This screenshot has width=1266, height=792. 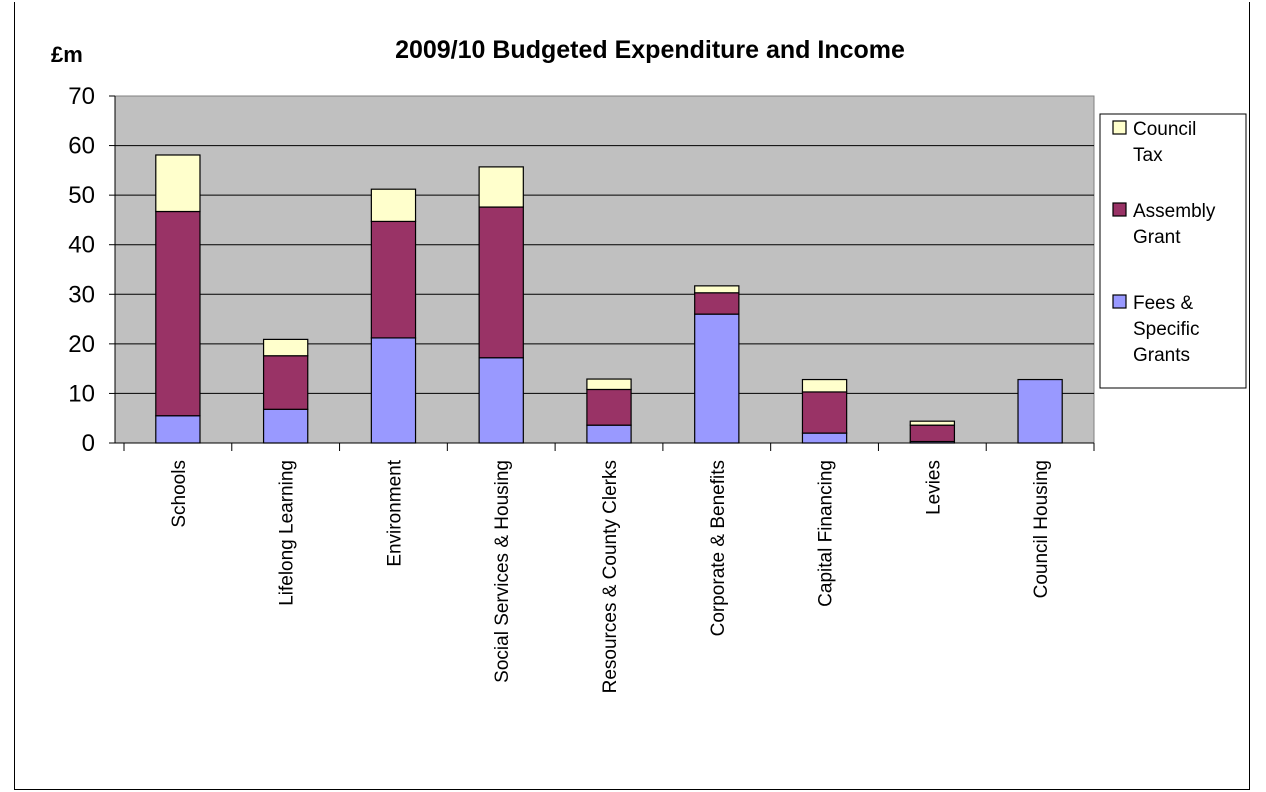 What do you see at coordinates (67, 54) in the screenshot?
I see `unit-label: £m` at bounding box center [67, 54].